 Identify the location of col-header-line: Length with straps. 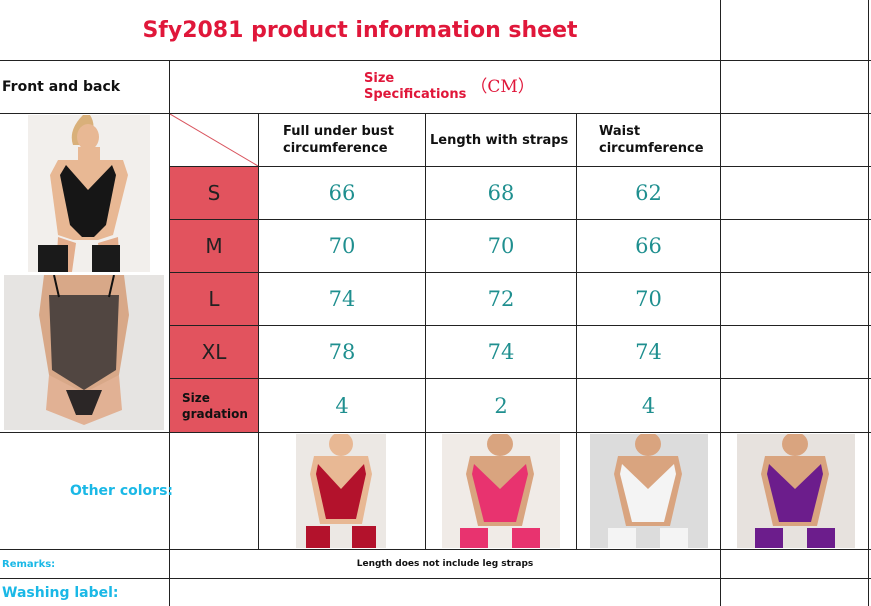
(499, 140).